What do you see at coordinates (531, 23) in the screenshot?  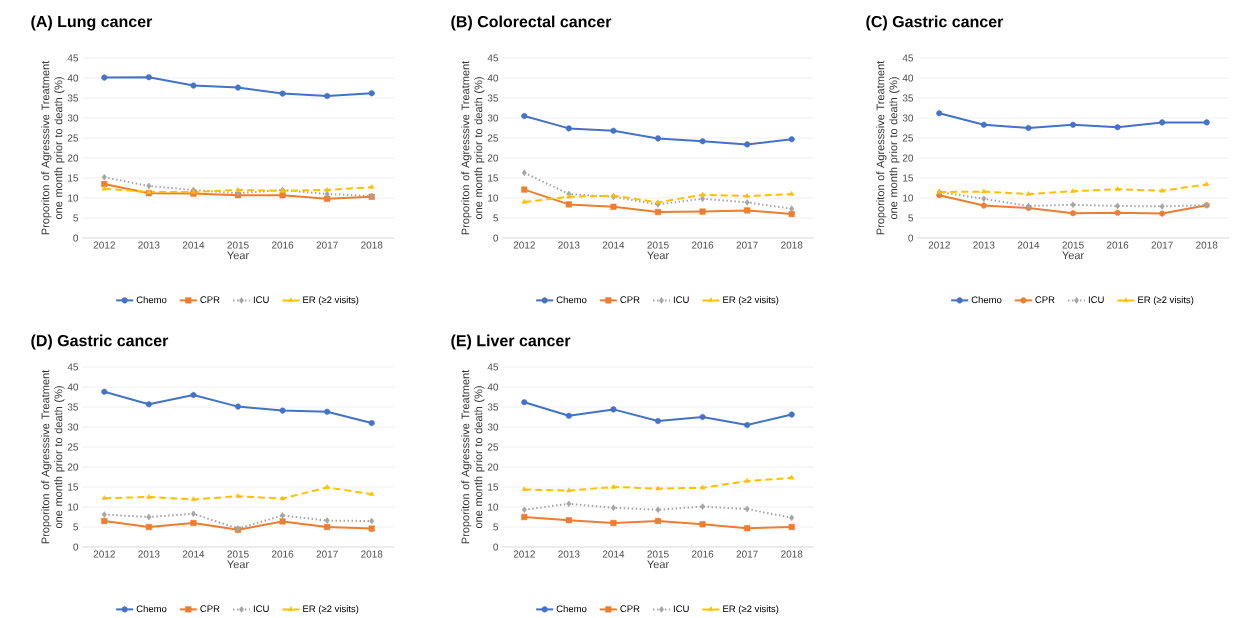 I see `chart-title: (B) Colorectal cancer` at bounding box center [531, 23].